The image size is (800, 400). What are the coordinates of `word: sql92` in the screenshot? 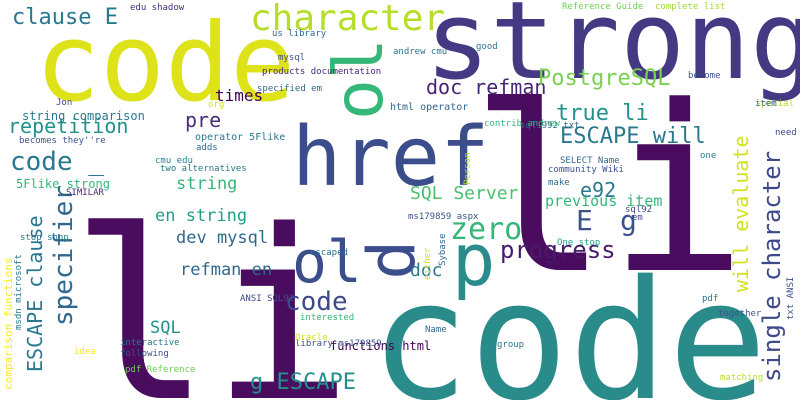 It's located at (638, 210).